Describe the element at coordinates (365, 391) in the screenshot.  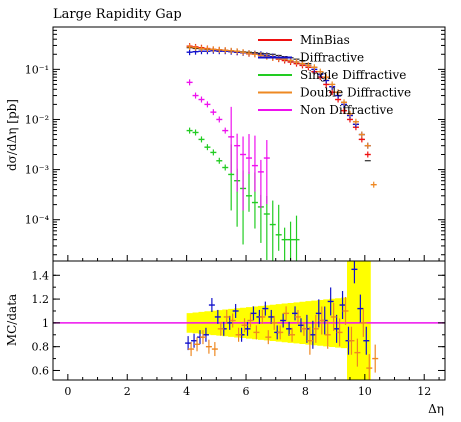
I see `x-tick-label: 10` at that location.